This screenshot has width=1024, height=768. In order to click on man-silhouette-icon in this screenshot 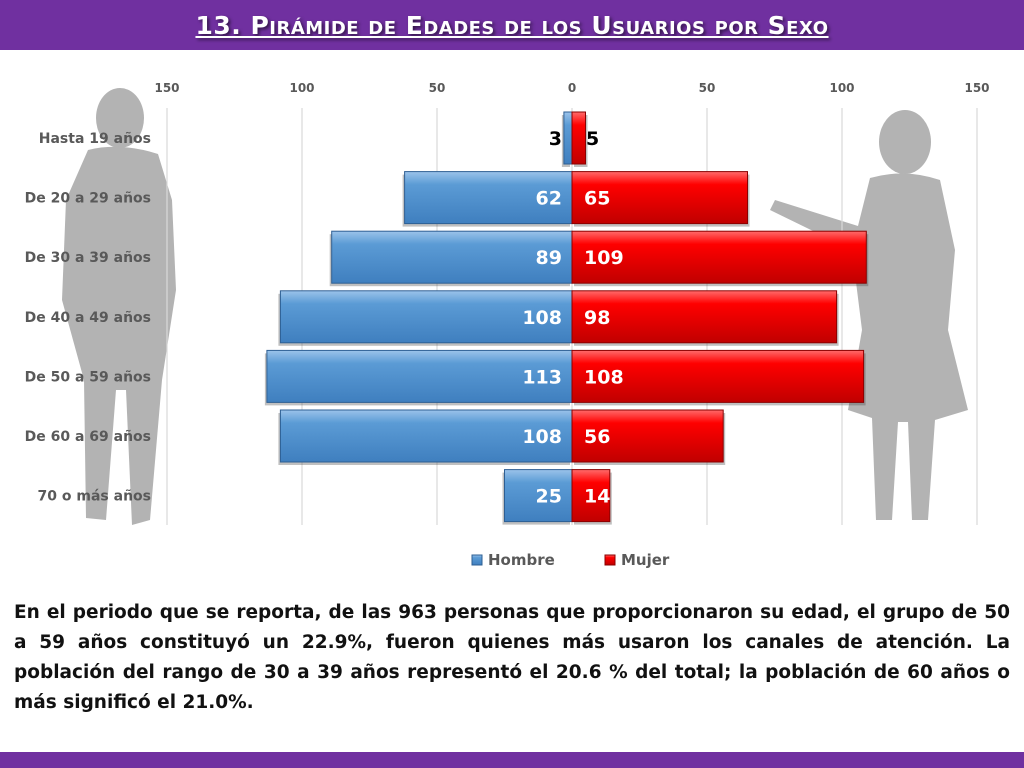, I will do `click(119, 307)`.